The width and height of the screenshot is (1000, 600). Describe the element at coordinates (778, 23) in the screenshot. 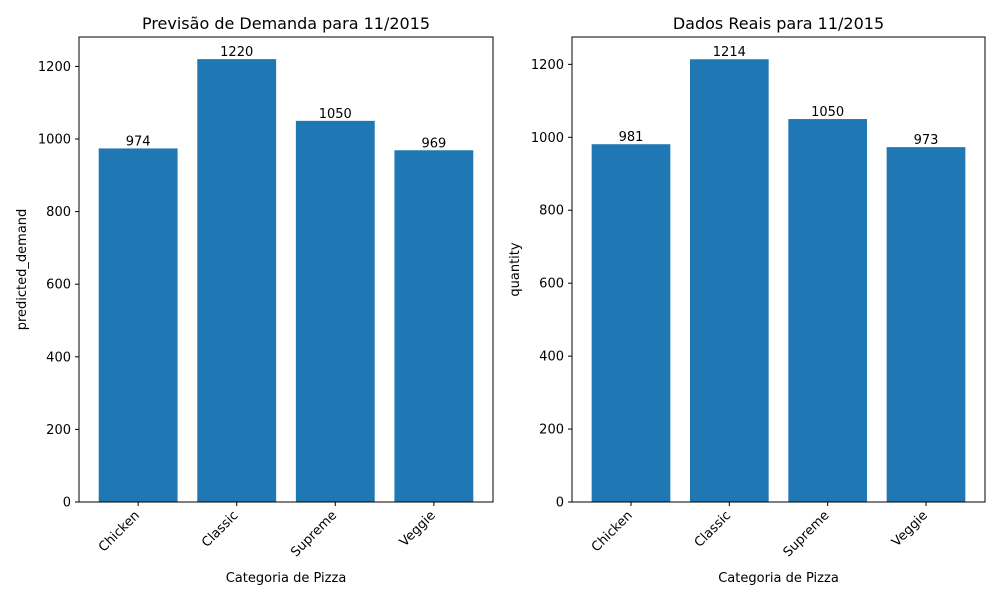

I see `chart-title: Dados Reais para 11/2015` at that location.